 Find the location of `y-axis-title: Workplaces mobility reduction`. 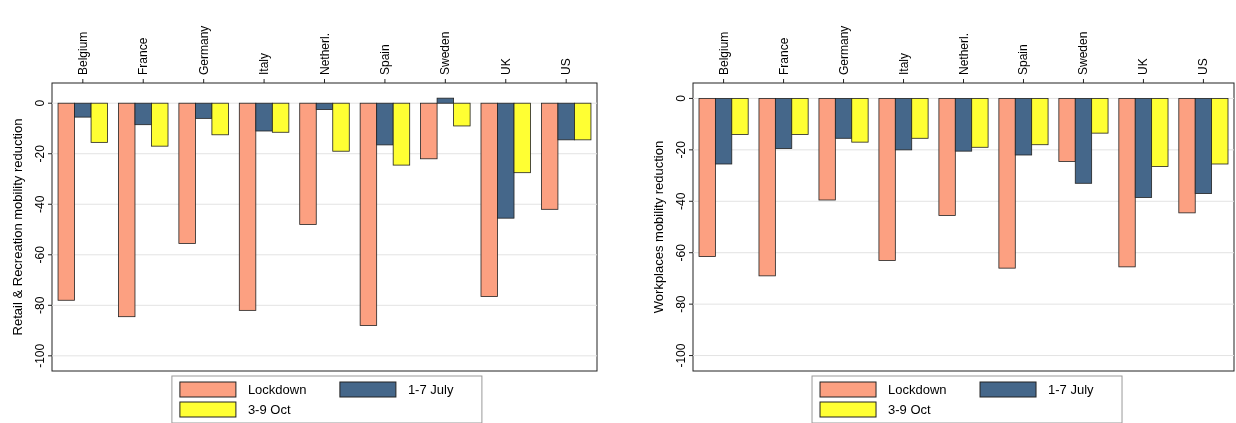

y-axis-title: Workplaces mobility reduction is located at coordinates (658, 227).